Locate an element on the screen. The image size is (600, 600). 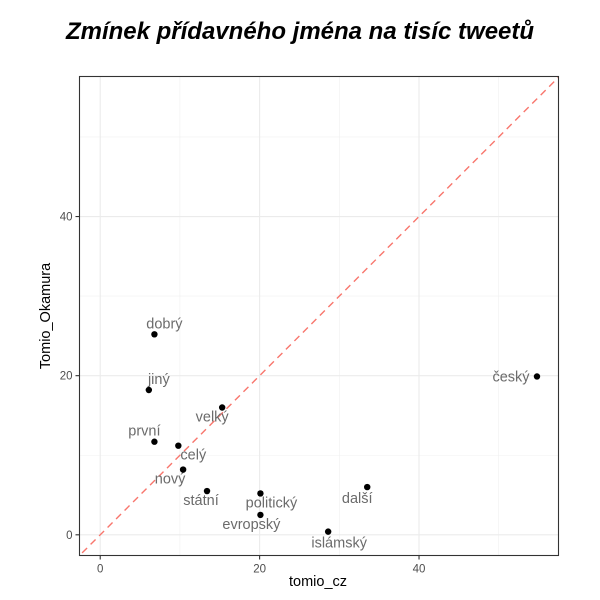
point-label: první is located at coordinates (144, 432).